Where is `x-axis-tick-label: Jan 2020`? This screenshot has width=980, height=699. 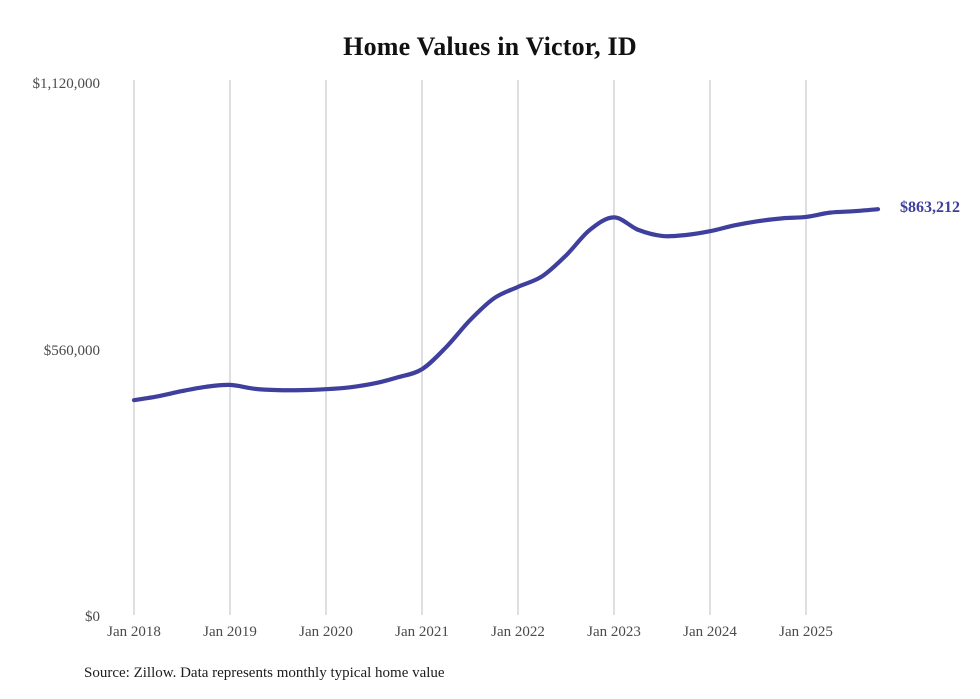
x-axis-tick-label: Jan 2020 is located at coordinates (326, 632).